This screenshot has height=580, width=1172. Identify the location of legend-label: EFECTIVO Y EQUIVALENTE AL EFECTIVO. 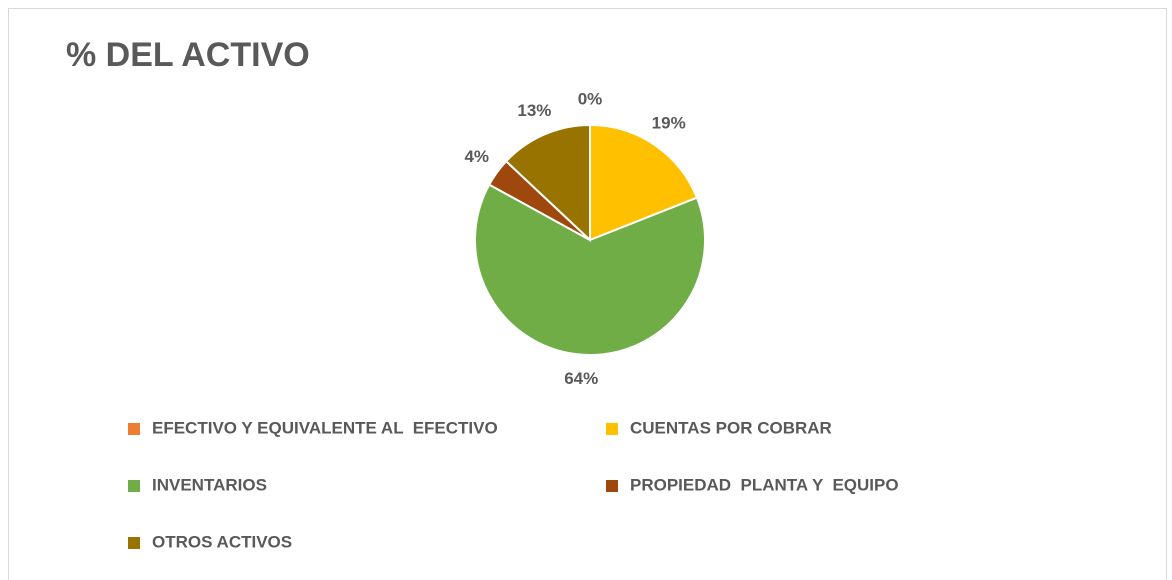
(325, 427).